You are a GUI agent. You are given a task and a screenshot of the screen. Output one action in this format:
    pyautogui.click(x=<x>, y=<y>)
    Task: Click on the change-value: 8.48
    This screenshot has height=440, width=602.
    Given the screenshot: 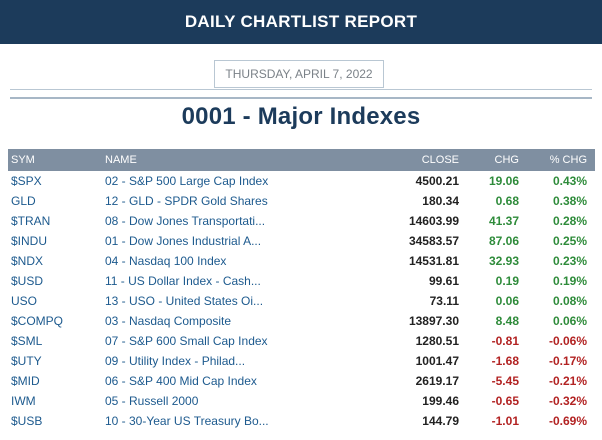 What is the action you would take?
    pyautogui.click(x=507, y=321)
    